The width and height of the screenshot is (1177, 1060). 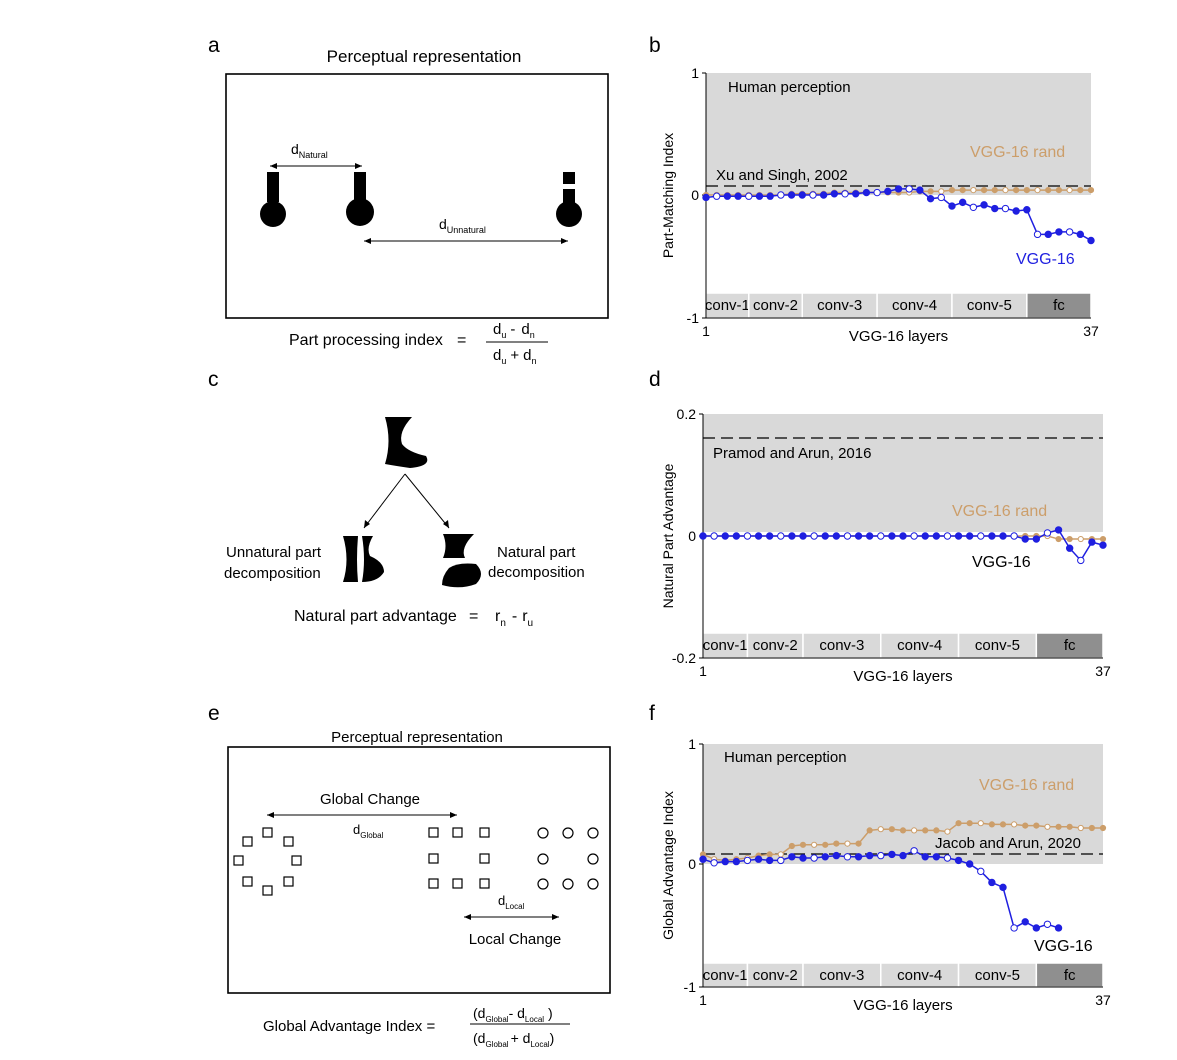 What do you see at coordinates (511, 902) in the screenshot?
I see `d-local-label: dLocal` at bounding box center [511, 902].